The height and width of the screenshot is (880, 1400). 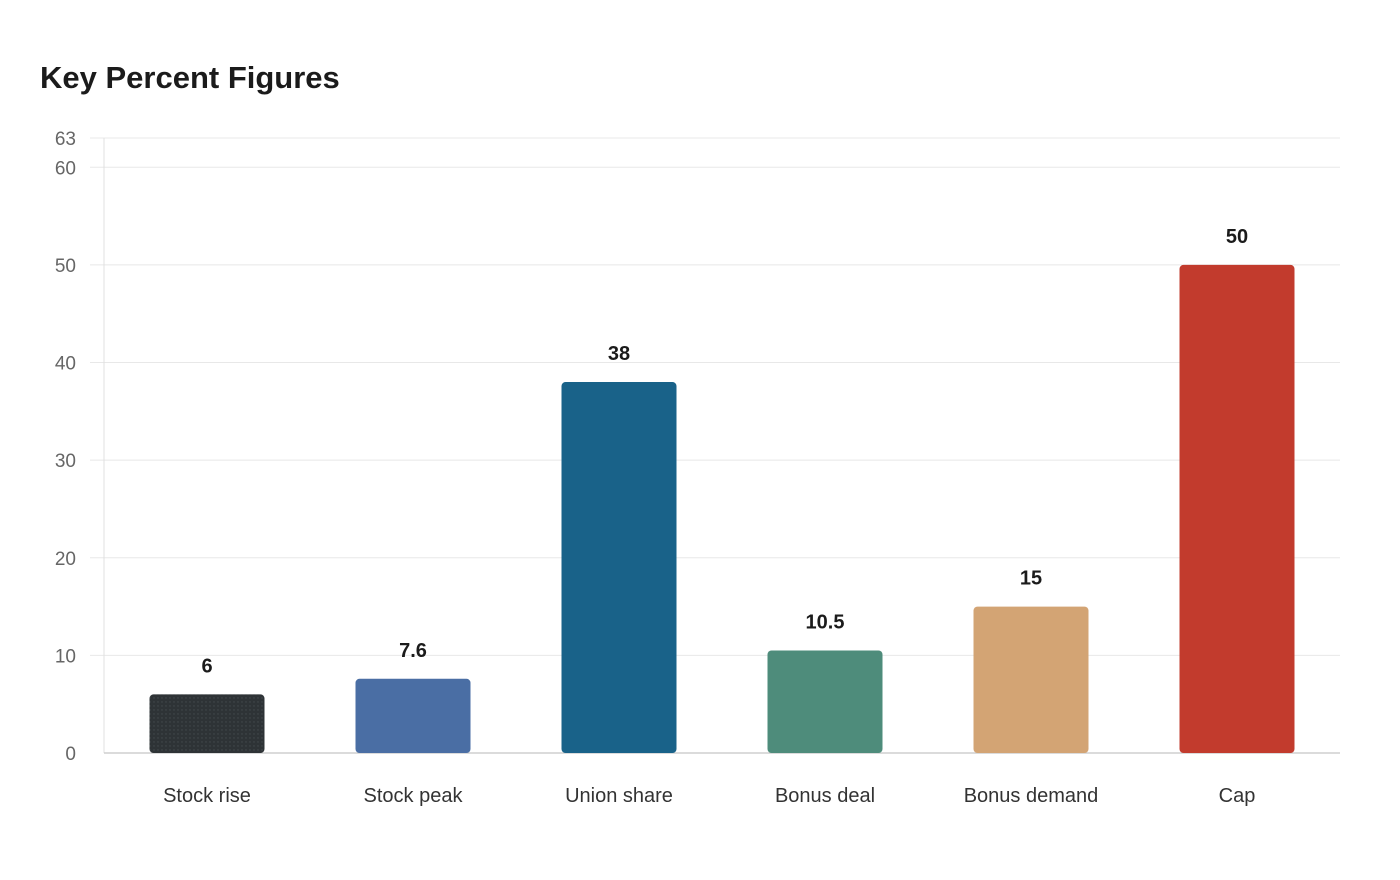 I want to click on x-category-label: Bonus deal, so click(x=825, y=796).